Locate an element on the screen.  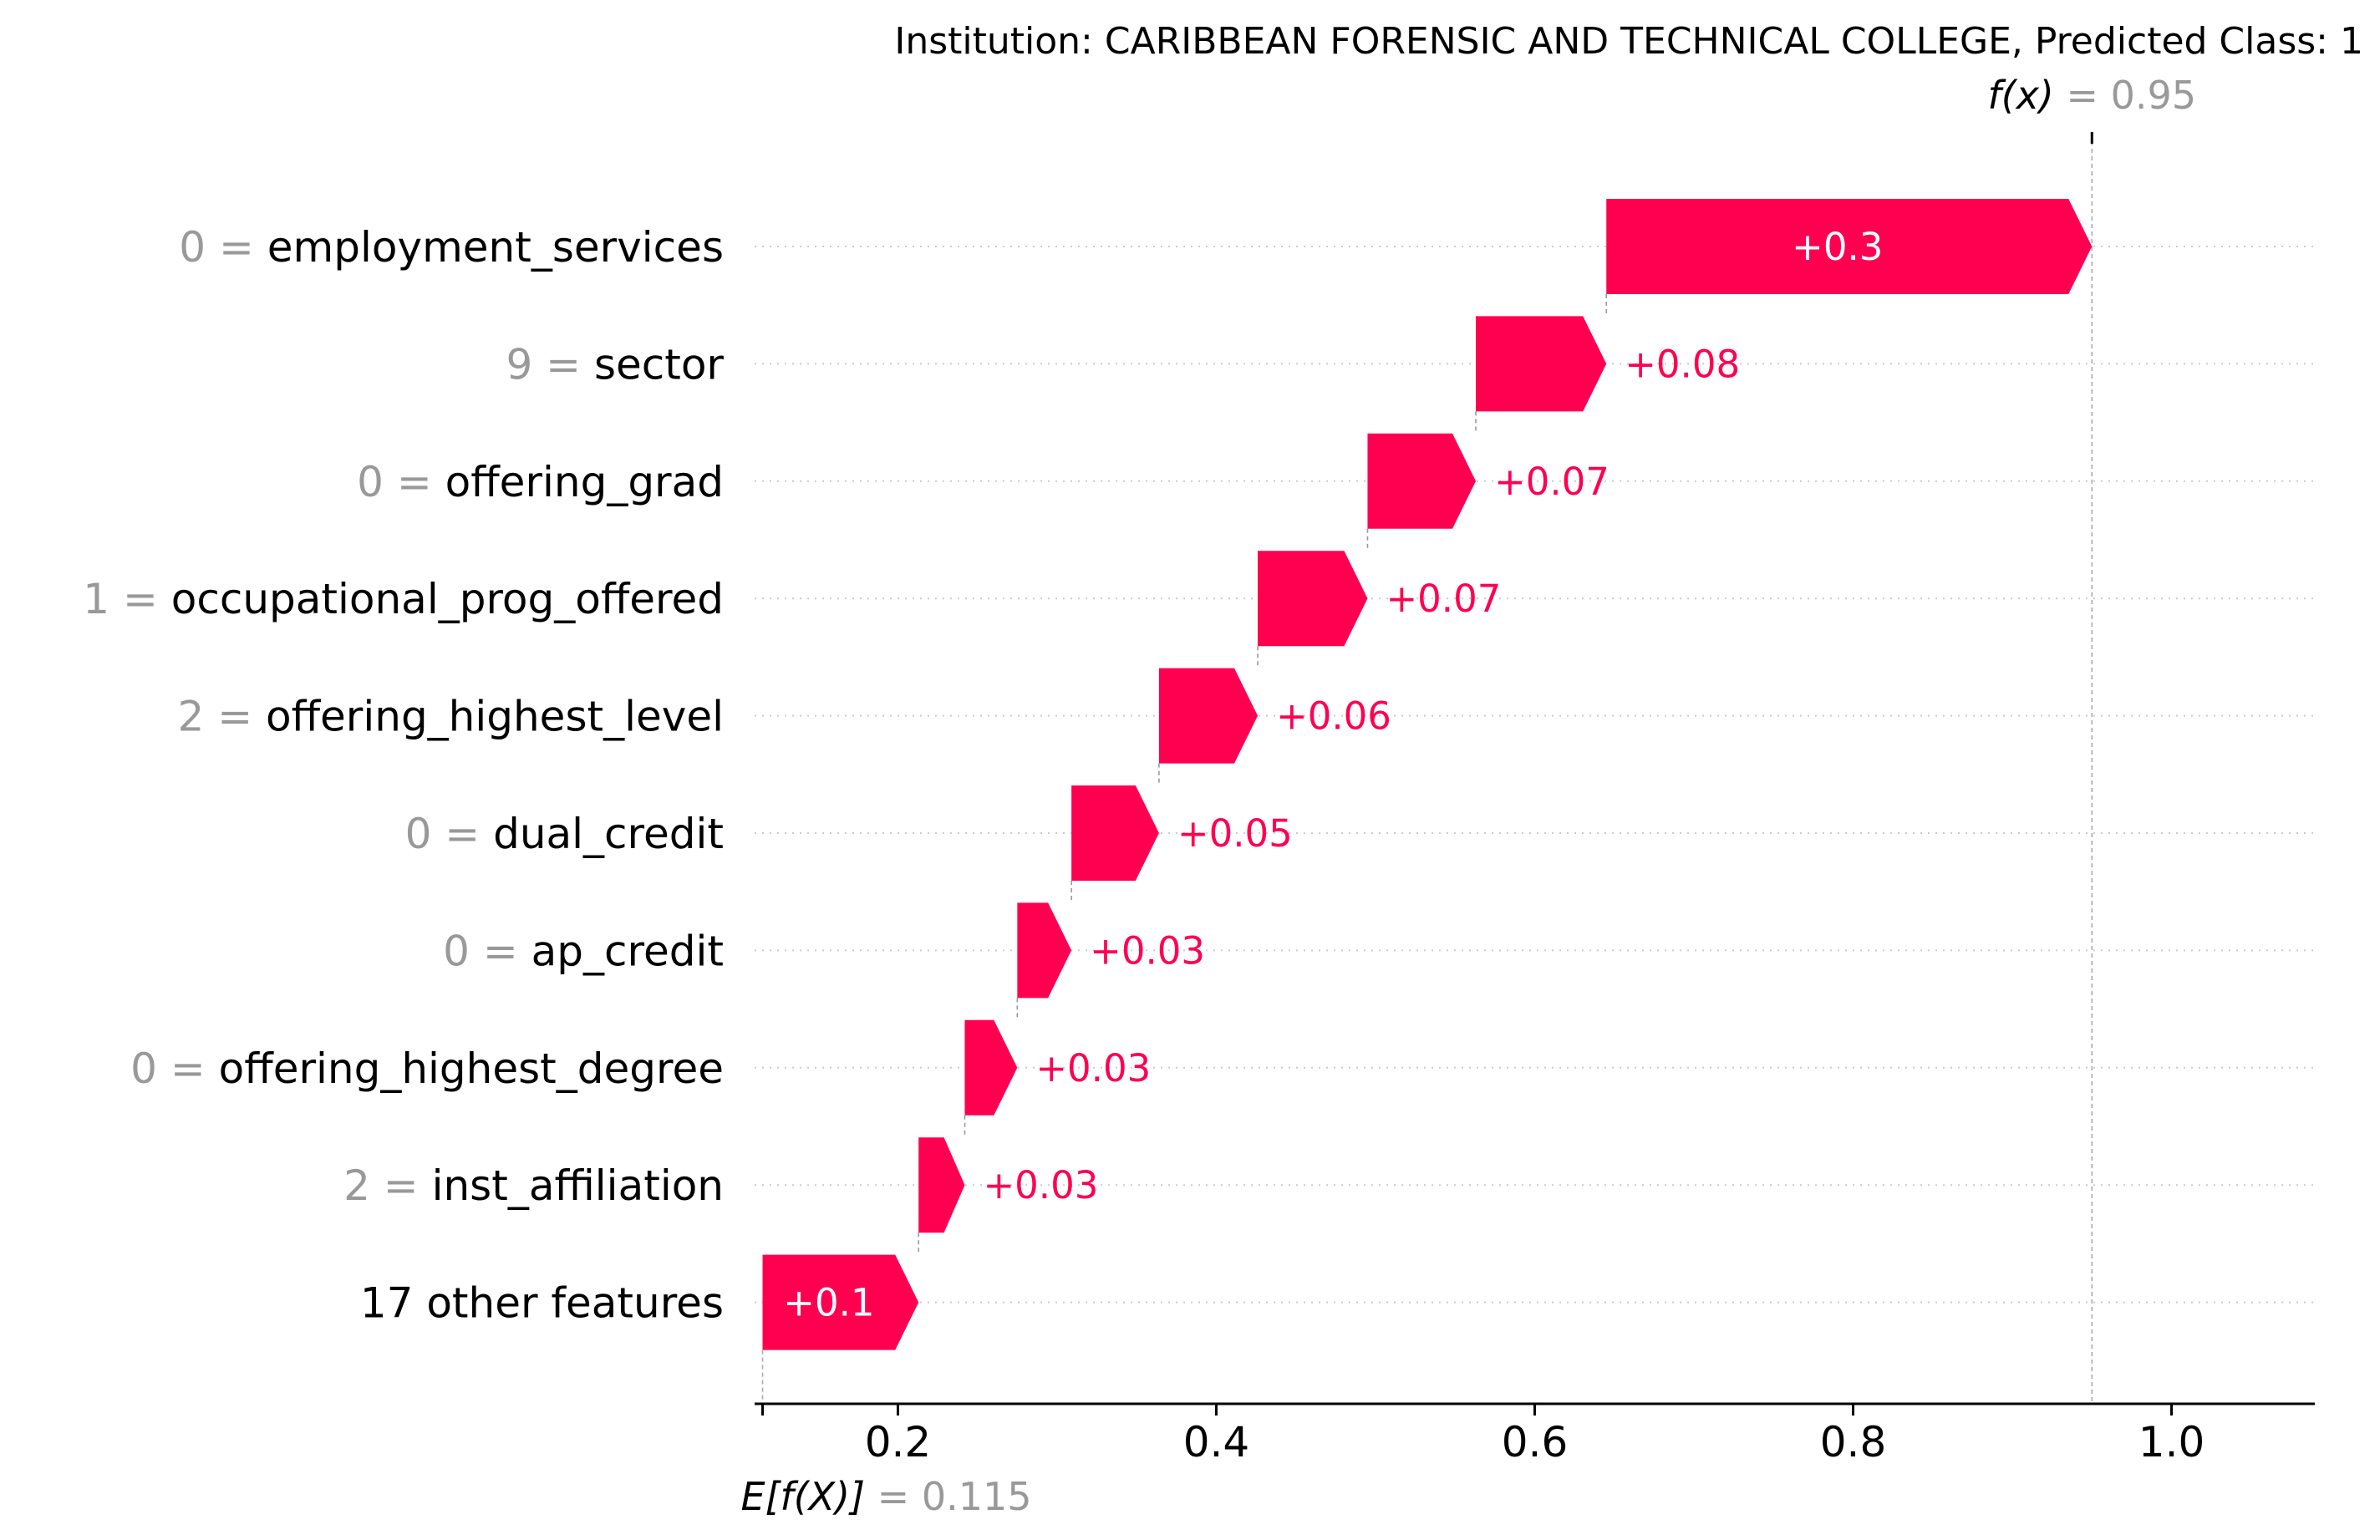
efx-symbol: E[f(X)] is located at coordinates (803, 1496).